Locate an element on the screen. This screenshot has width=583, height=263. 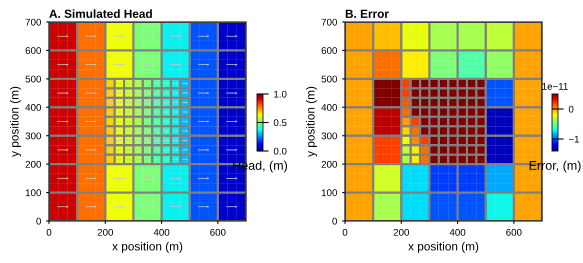
color-bar-label: 1.0 is located at coordinates (280, 94).